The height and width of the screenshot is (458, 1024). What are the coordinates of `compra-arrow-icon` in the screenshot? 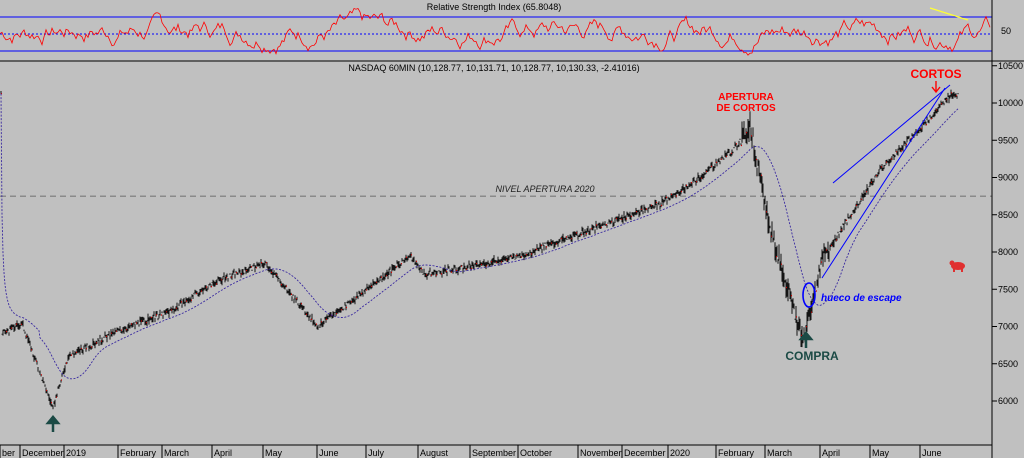 It's located at (806, 339).